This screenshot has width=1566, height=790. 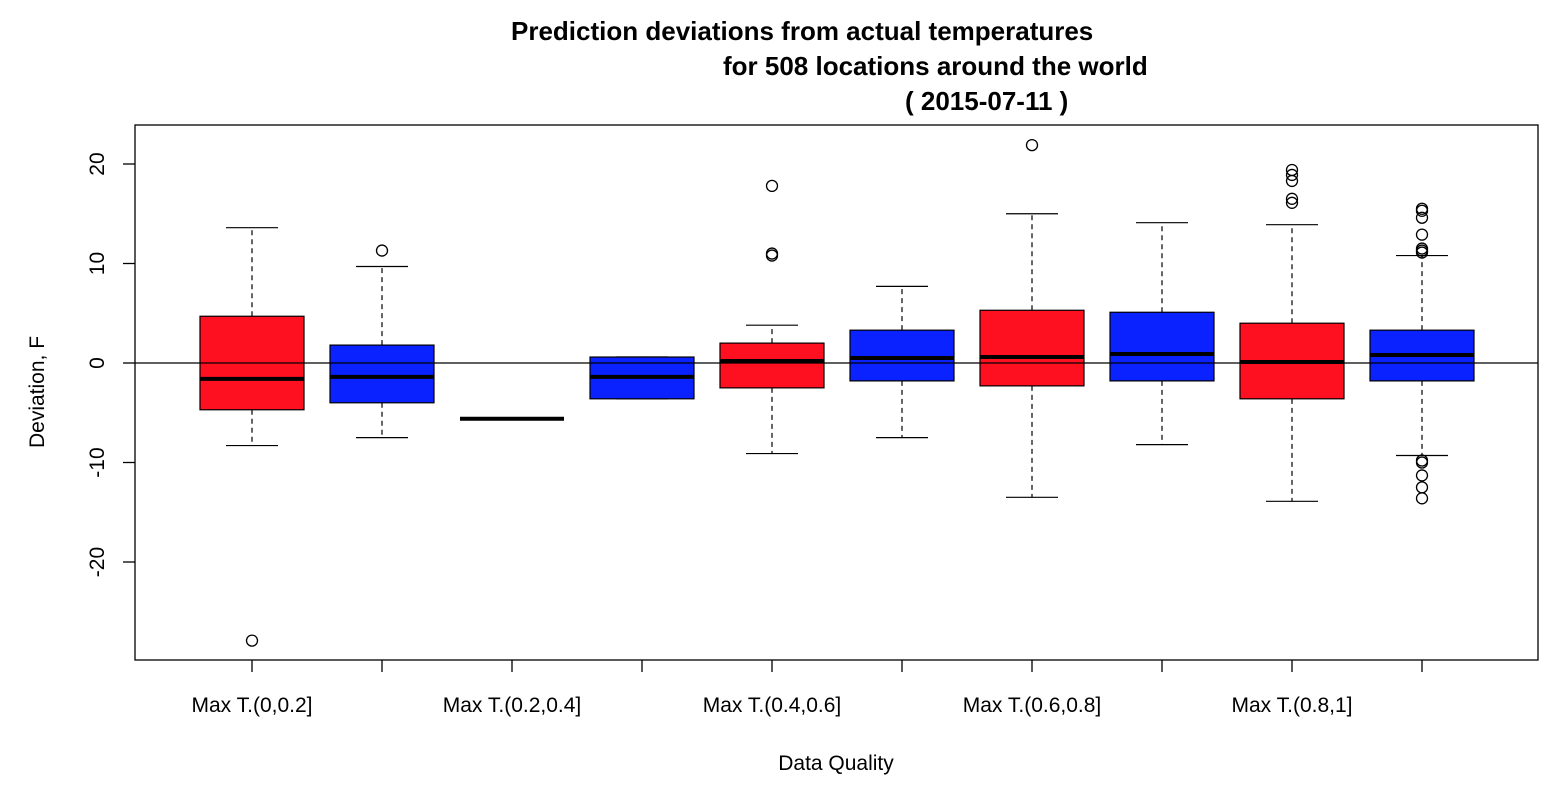 I want to click on y-tick-label: 20, so click(x=97, y=163).